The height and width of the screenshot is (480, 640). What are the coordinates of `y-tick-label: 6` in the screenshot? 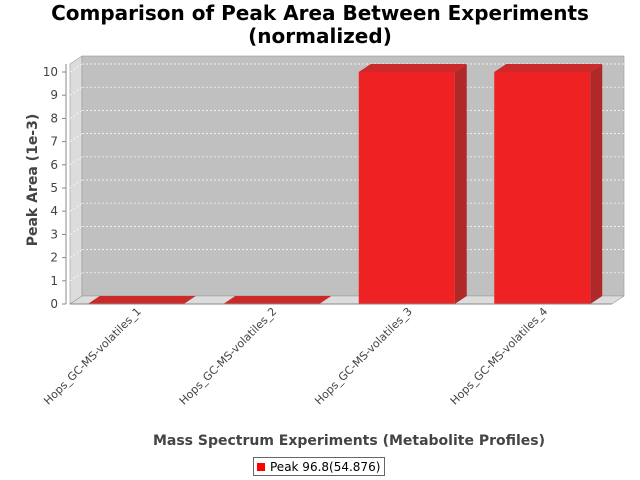 It's located at (54, 165).